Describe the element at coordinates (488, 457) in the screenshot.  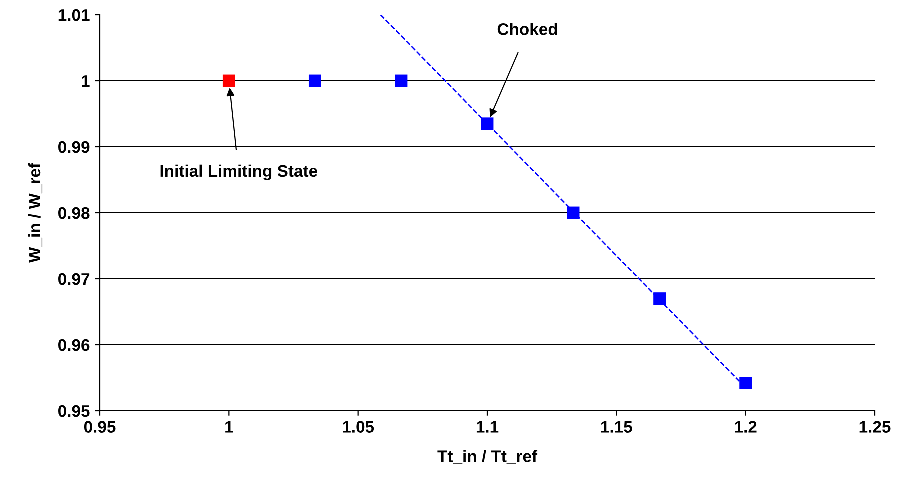
I see `x-axis-title: Tt_in / Tt_ref` at that location.